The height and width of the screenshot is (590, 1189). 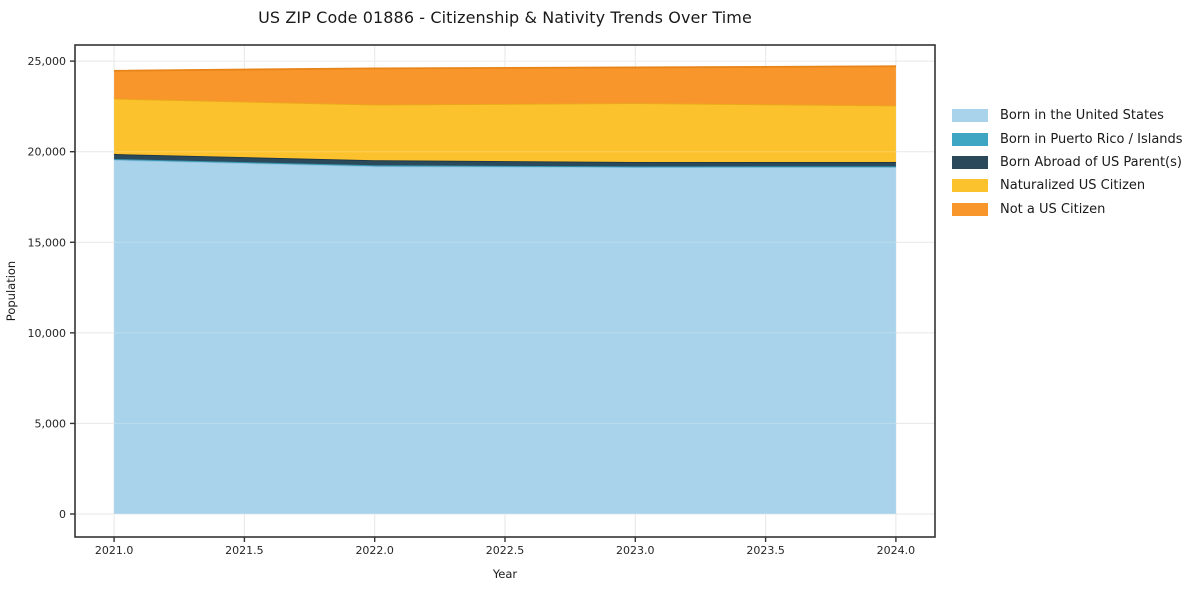 What do you see at coordinates (505, 574) in the screenshot?
I see `x-axis-label: Year` at bounding box center [505, 574].